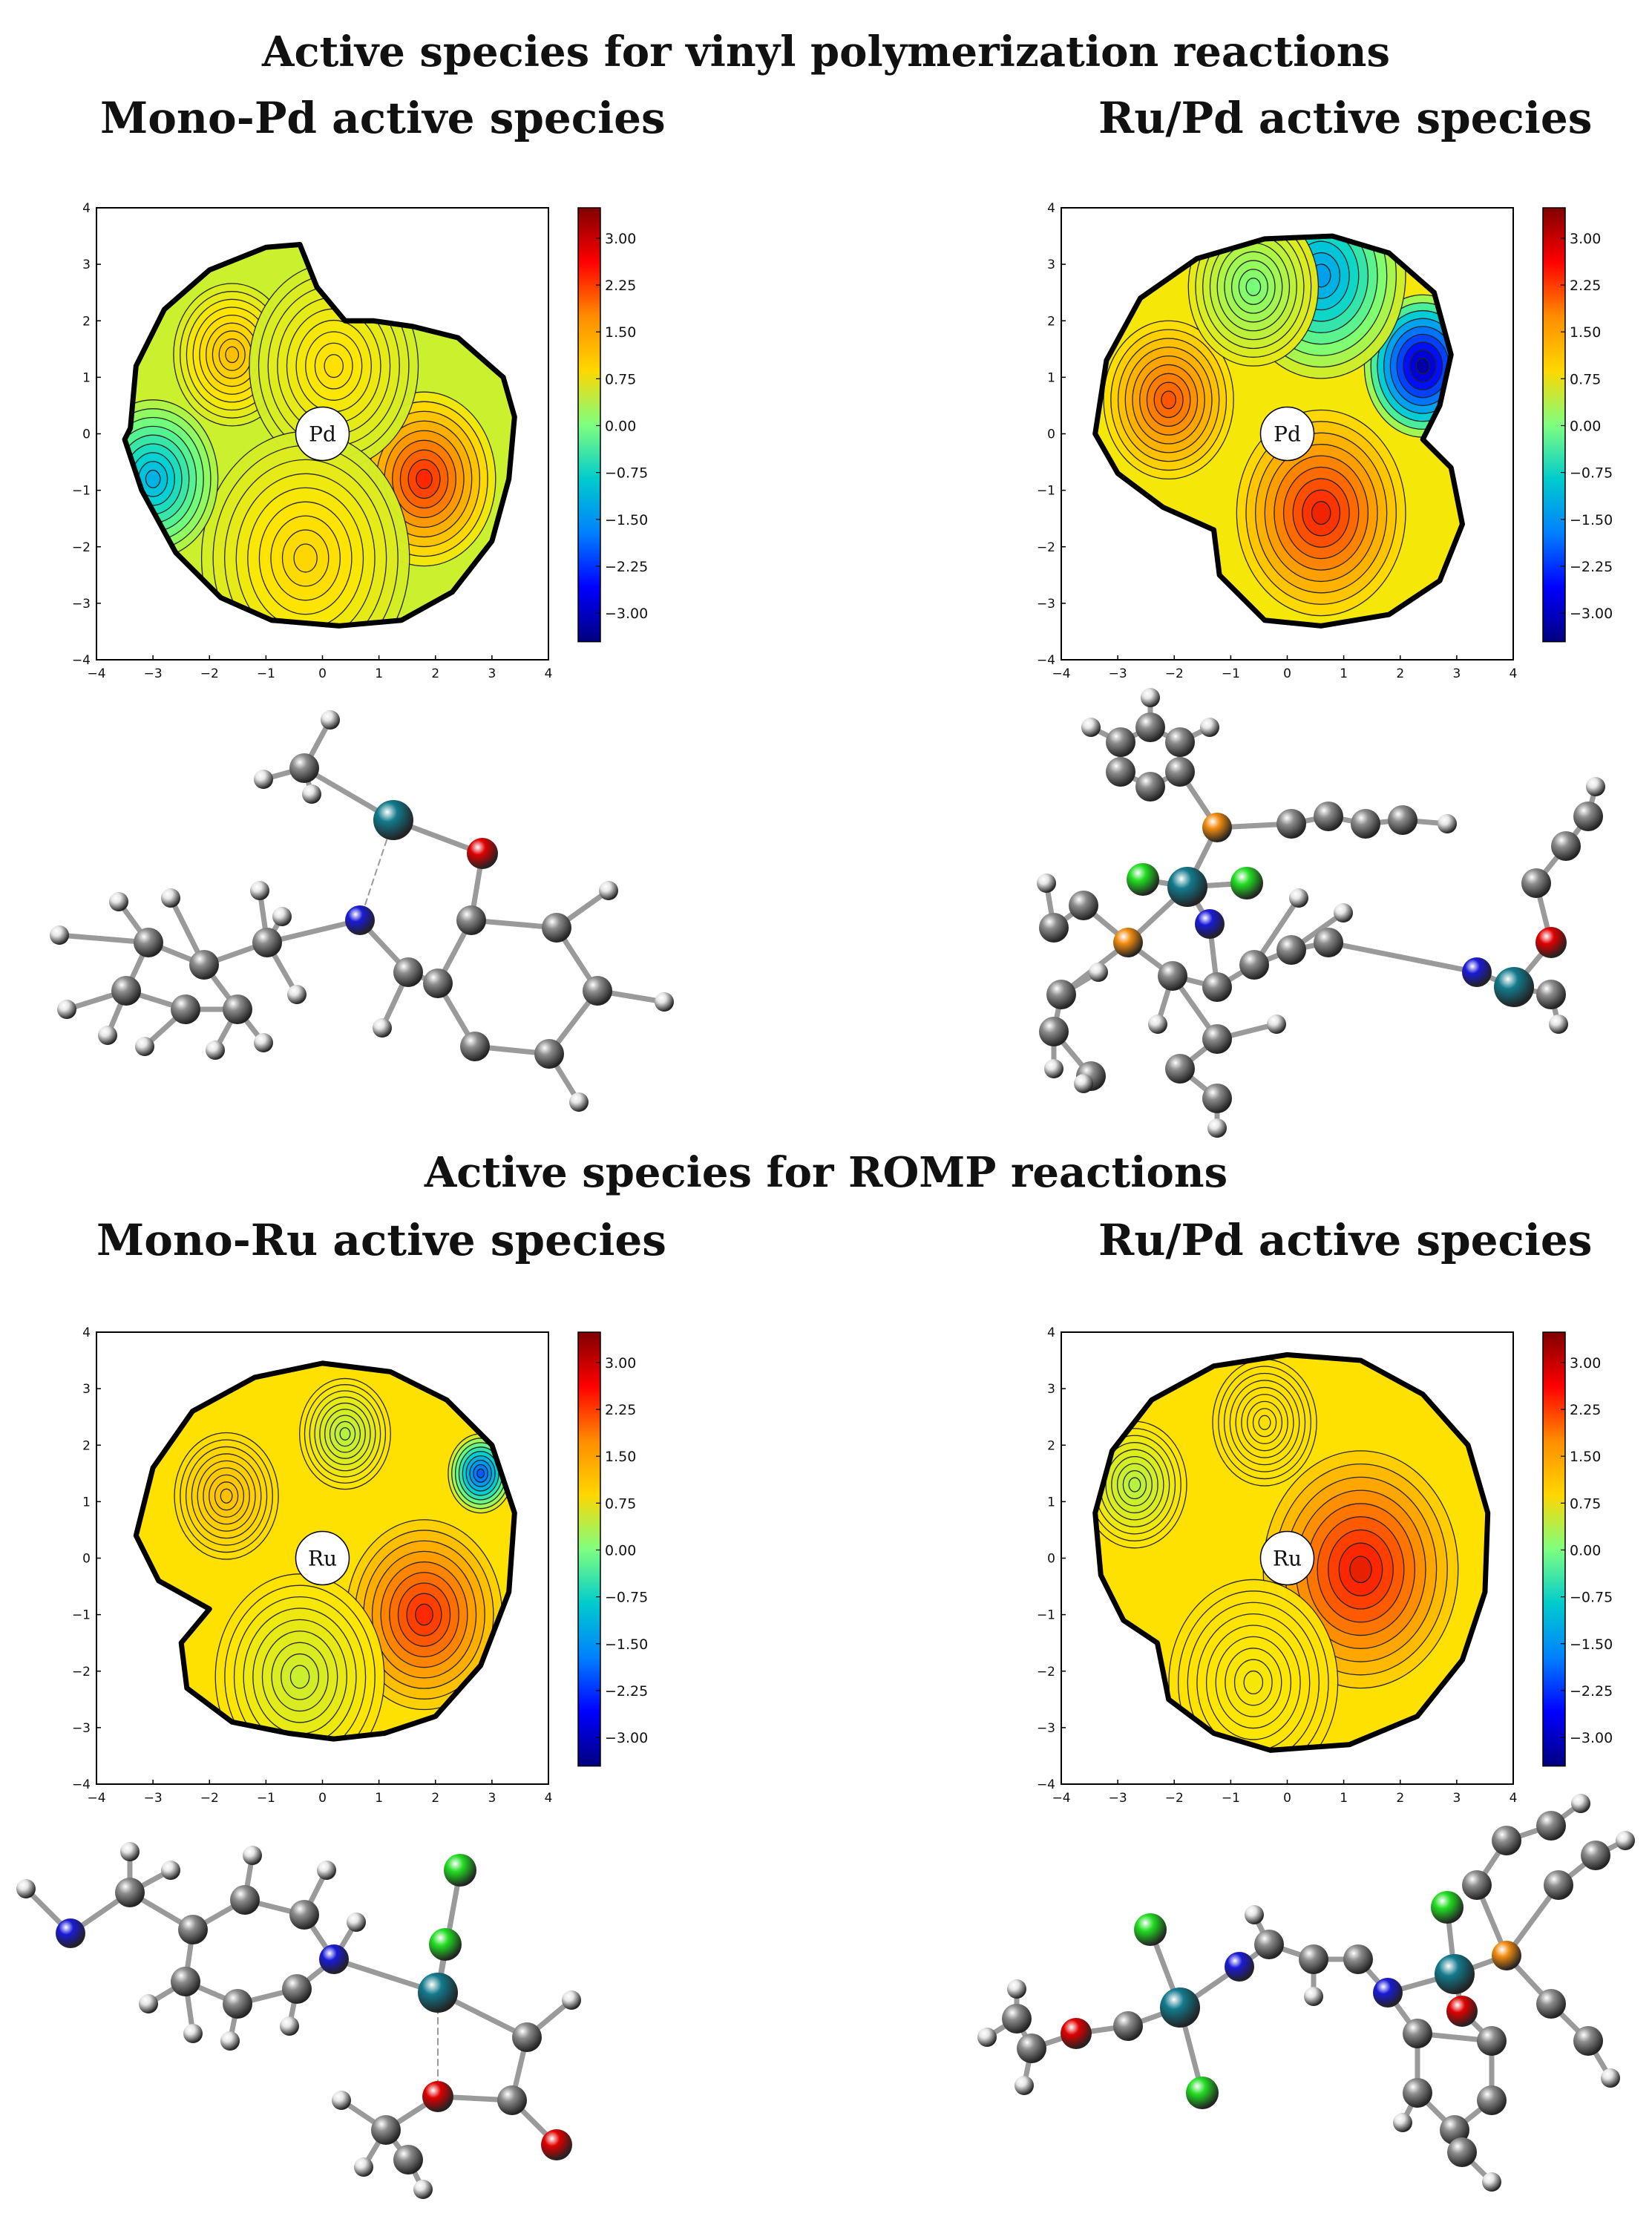 The width and height of the screenshot is (1652, 2222). Describe the element at coordinates (96, 1798) in the screenshot. I see `x-tick-label: −4` at that location.